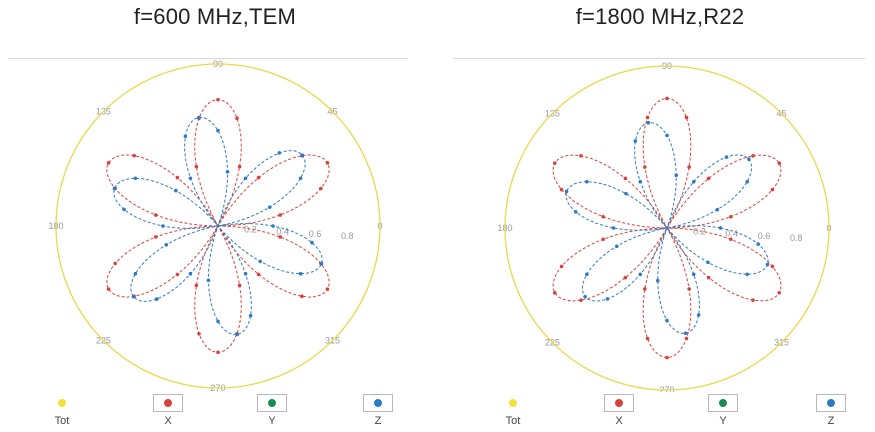 Image resolution: width=875 pixels, height=432 pixels. I want to click on radial-tick-label: 0.4, so click(731, 234).